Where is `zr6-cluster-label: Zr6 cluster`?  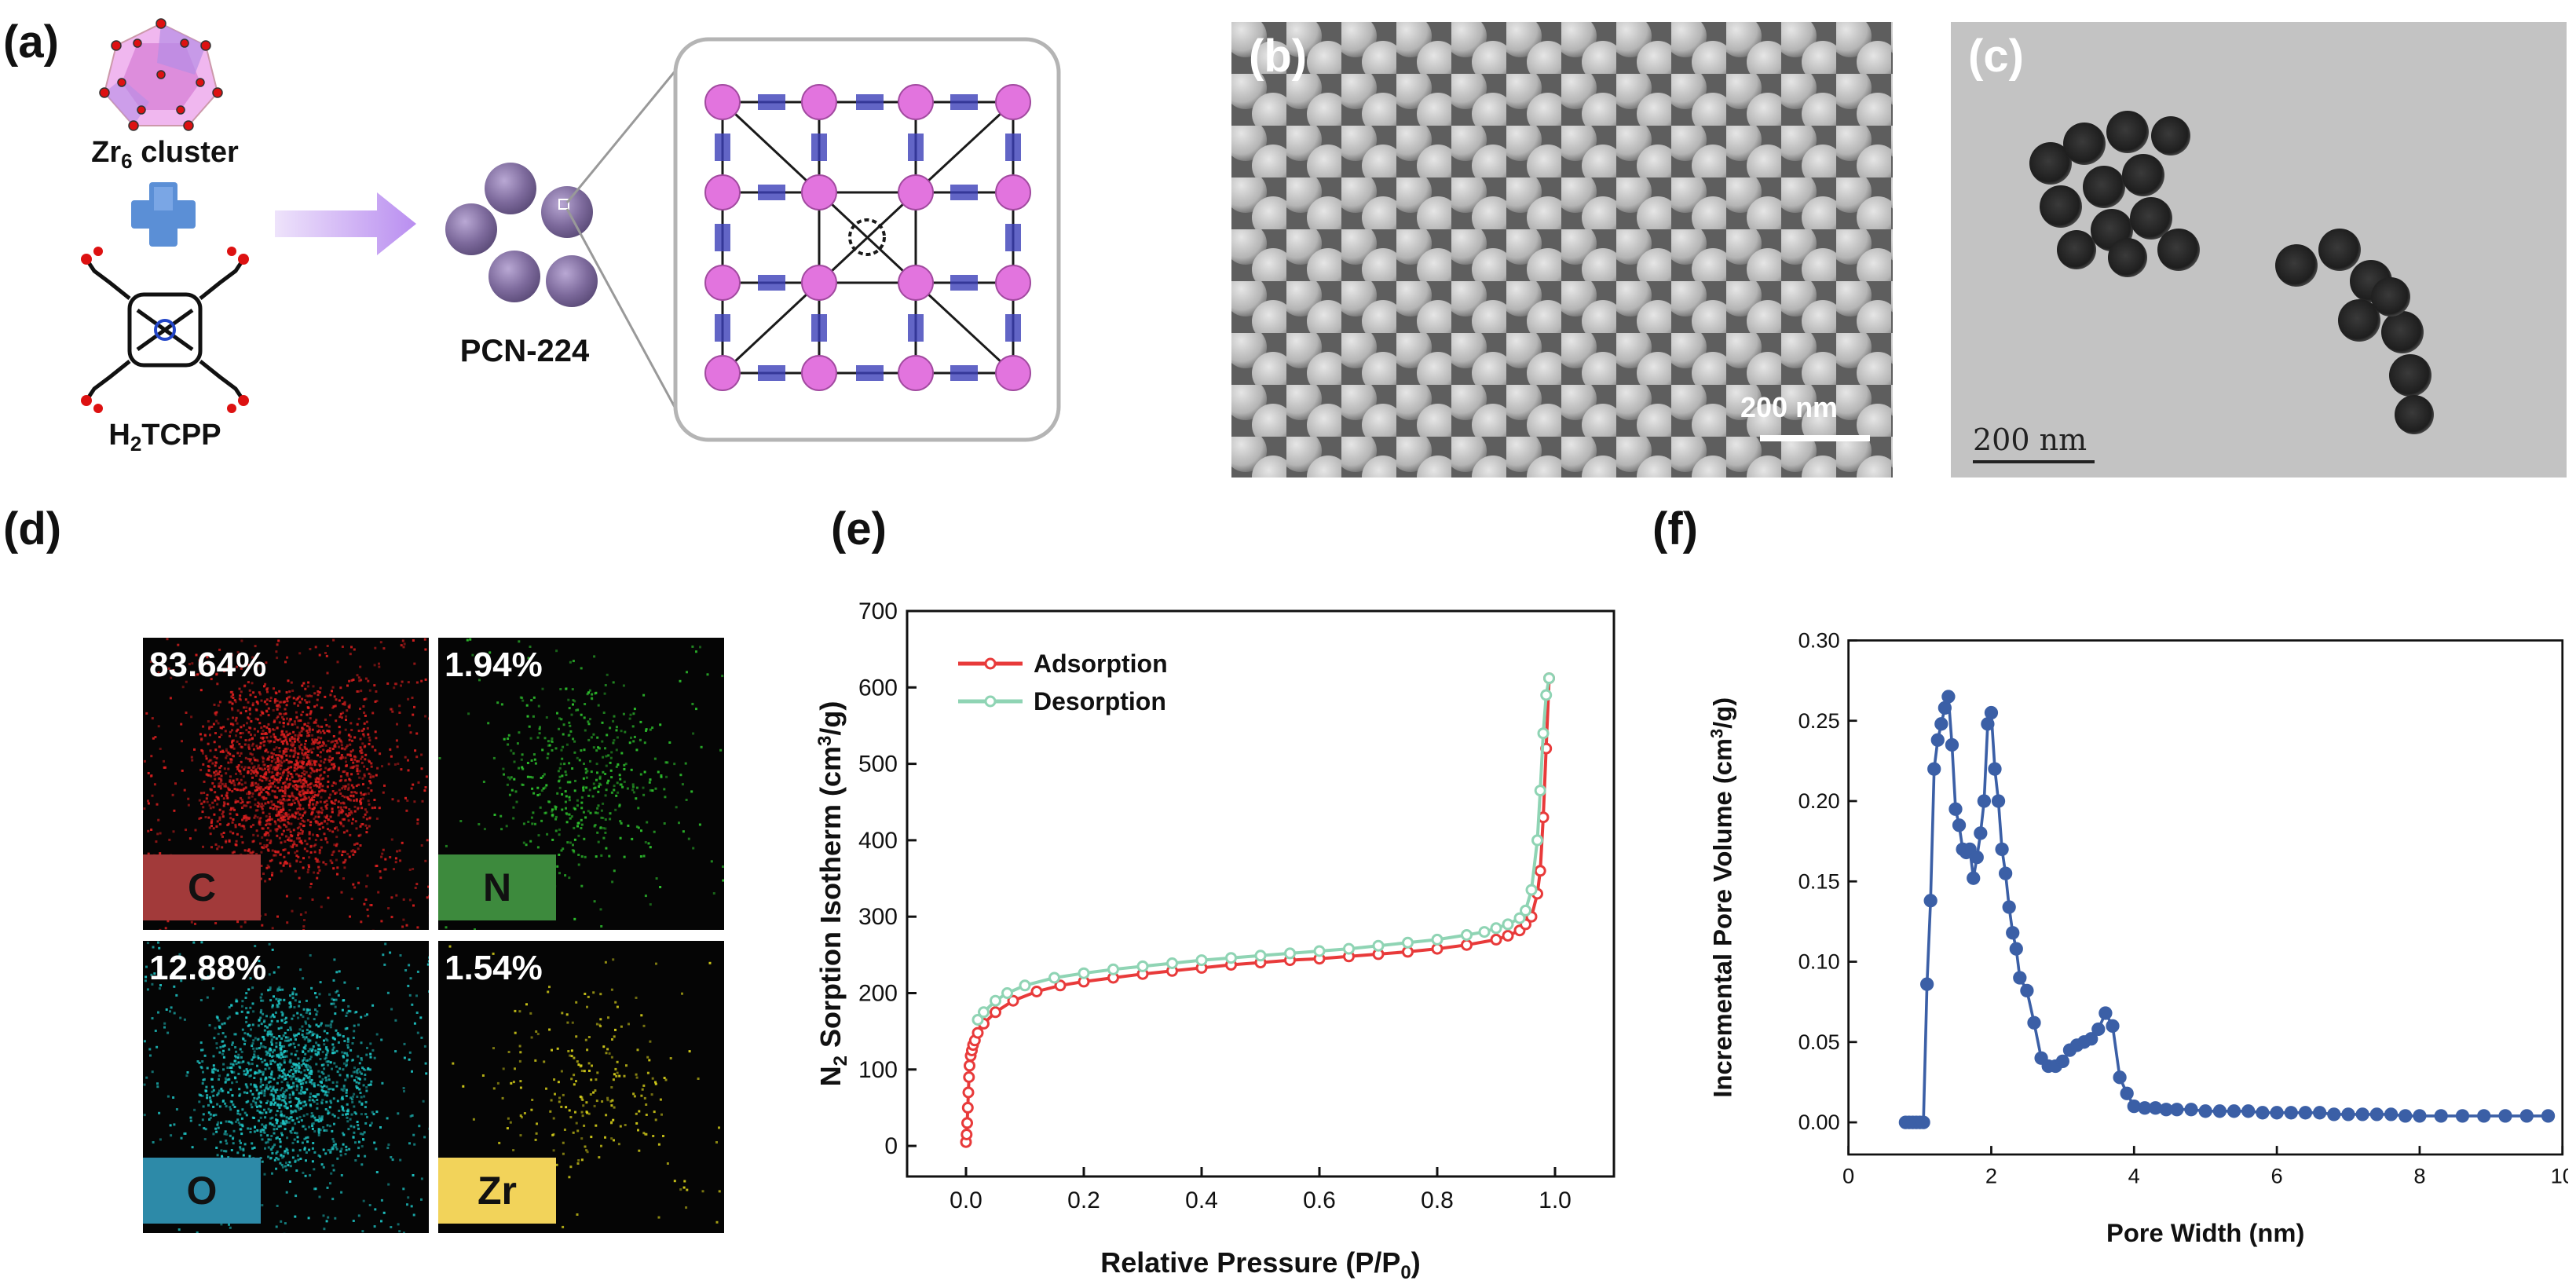 zr6-cluster-label: Zr6 cluster is located at coordinates (165, 154).